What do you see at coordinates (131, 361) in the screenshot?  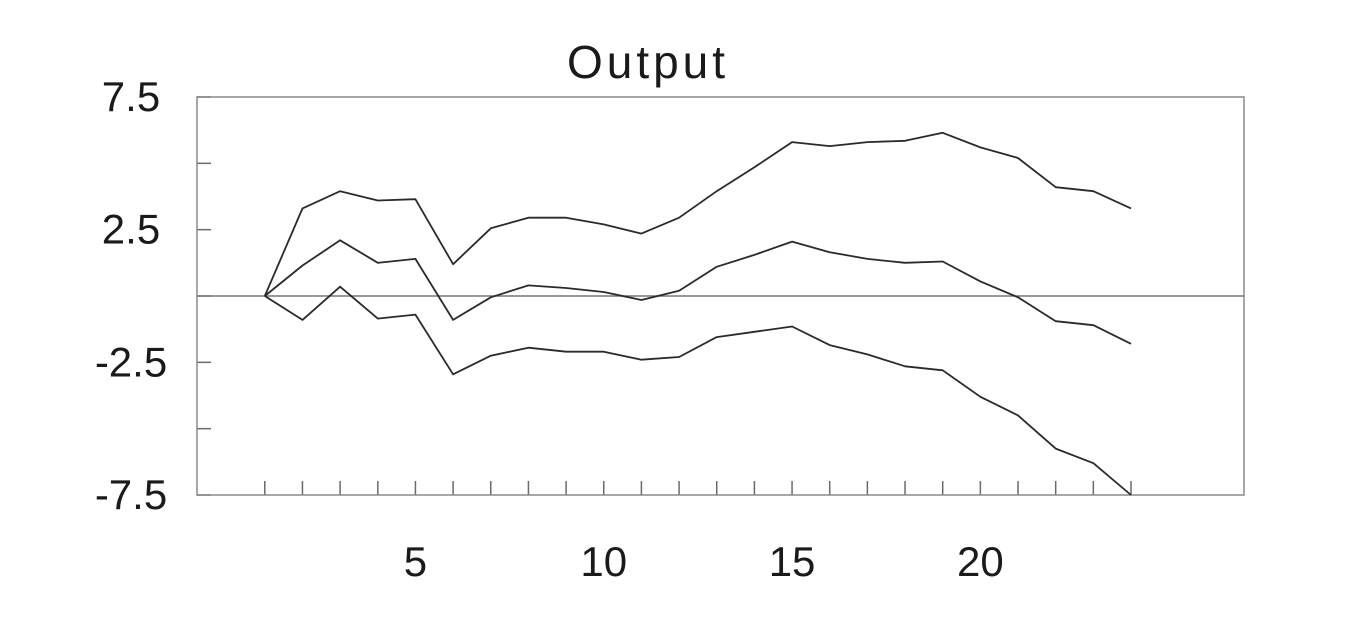 I see `y-tick-label: -2.5` at bounding box center [131, 361].